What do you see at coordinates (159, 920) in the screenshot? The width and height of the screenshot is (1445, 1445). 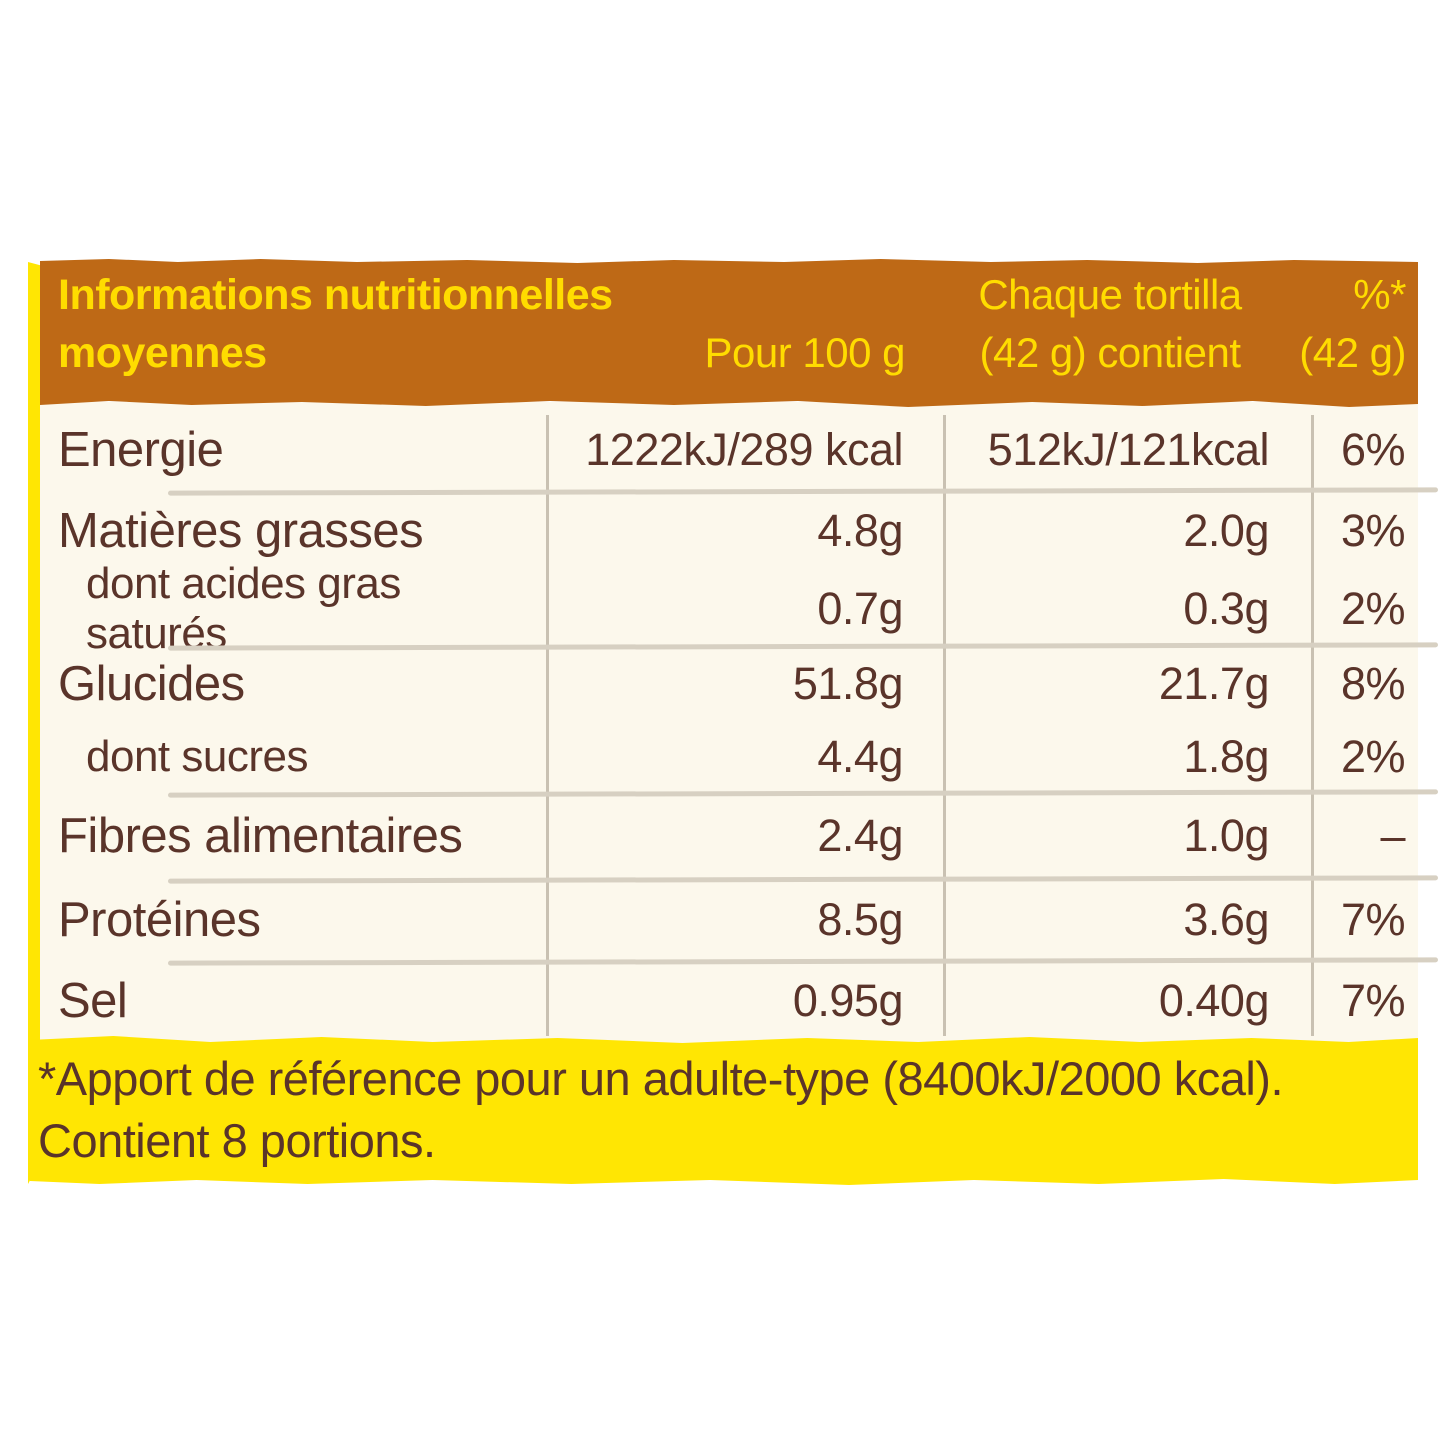 I see `nutrient-label: Protéines` at bounding box center [159, 920].